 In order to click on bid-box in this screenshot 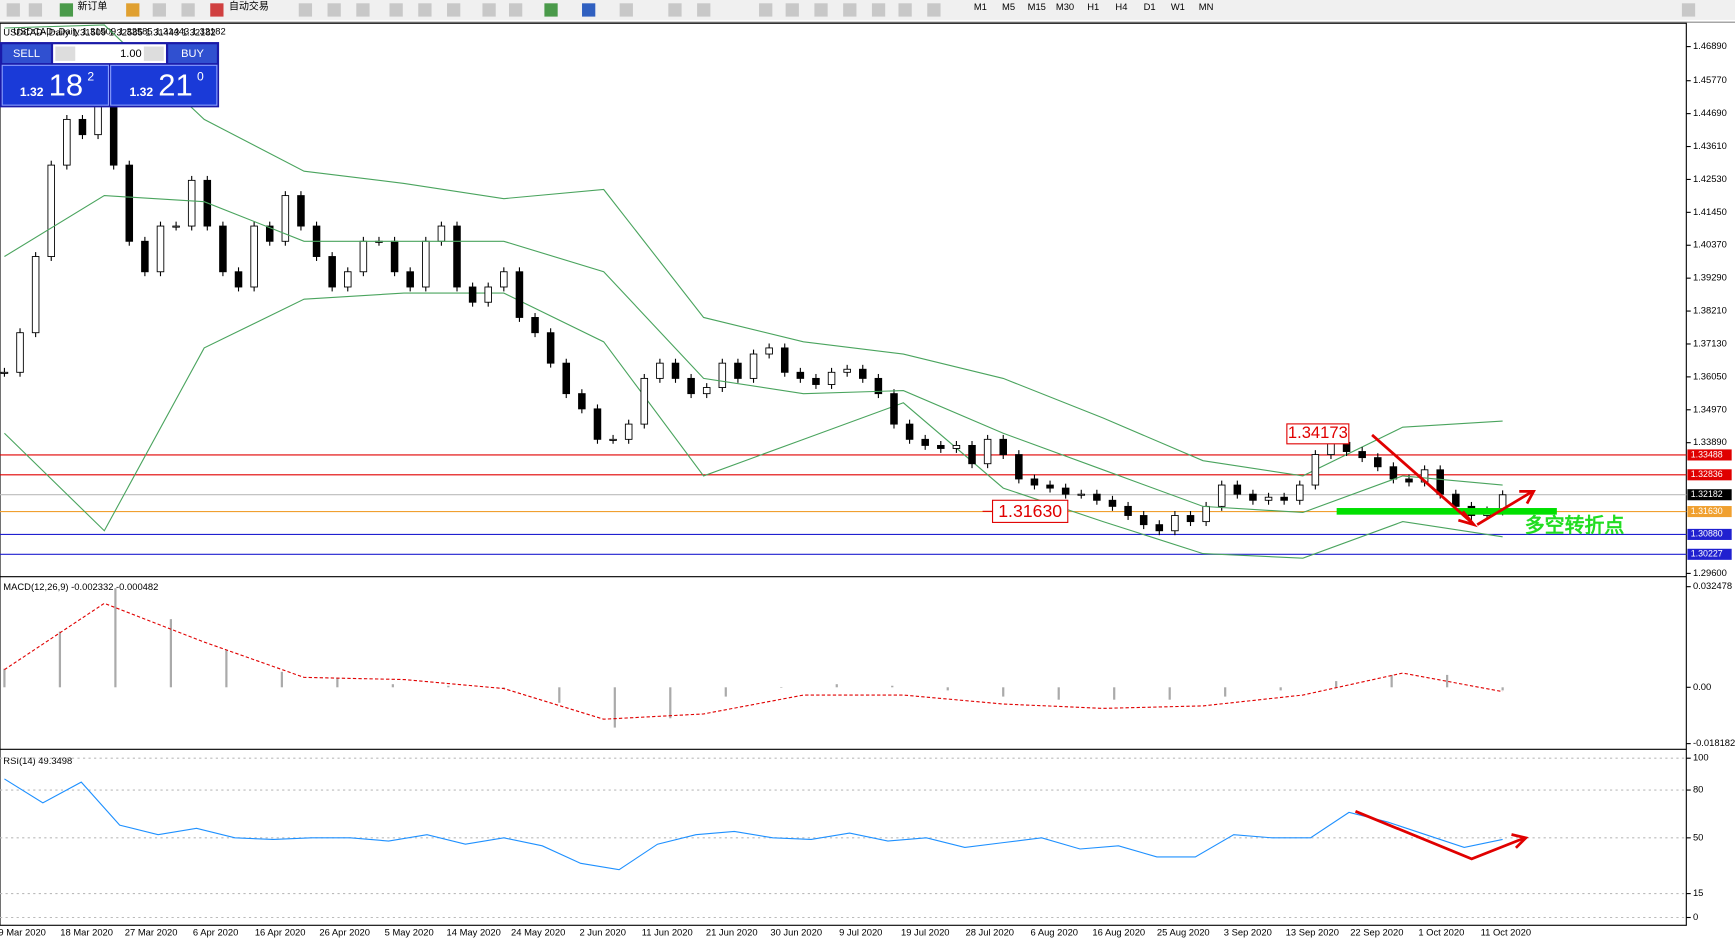, I will do `click(55, 85)`.